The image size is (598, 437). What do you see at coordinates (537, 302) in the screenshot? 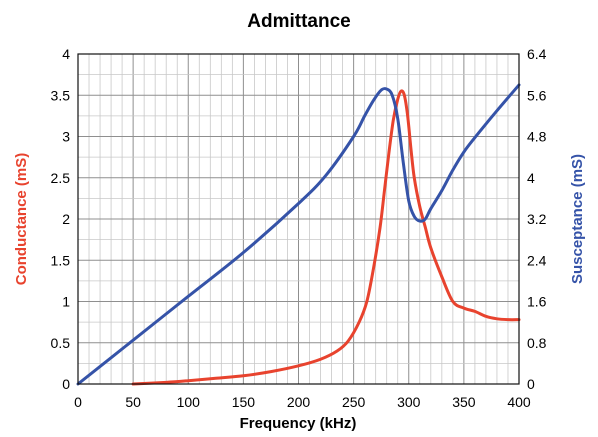
I see `y2-tick-label: 1.6` at bounding box center [537, 302].